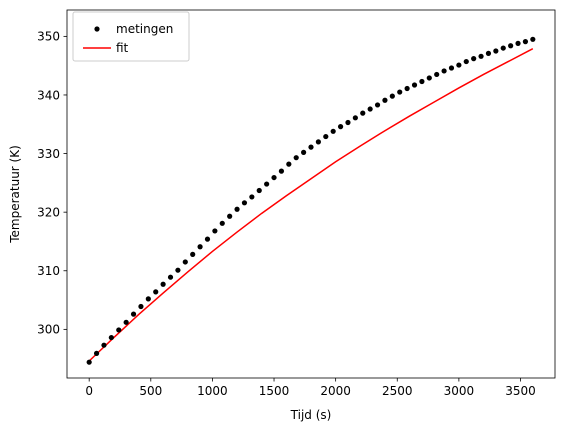 This screenshot has width=571, height=432. What do you see at coordinates (212, 391) in the screenshot?
I see `x-tick-label: 1000` at bounding box center [212, 391].